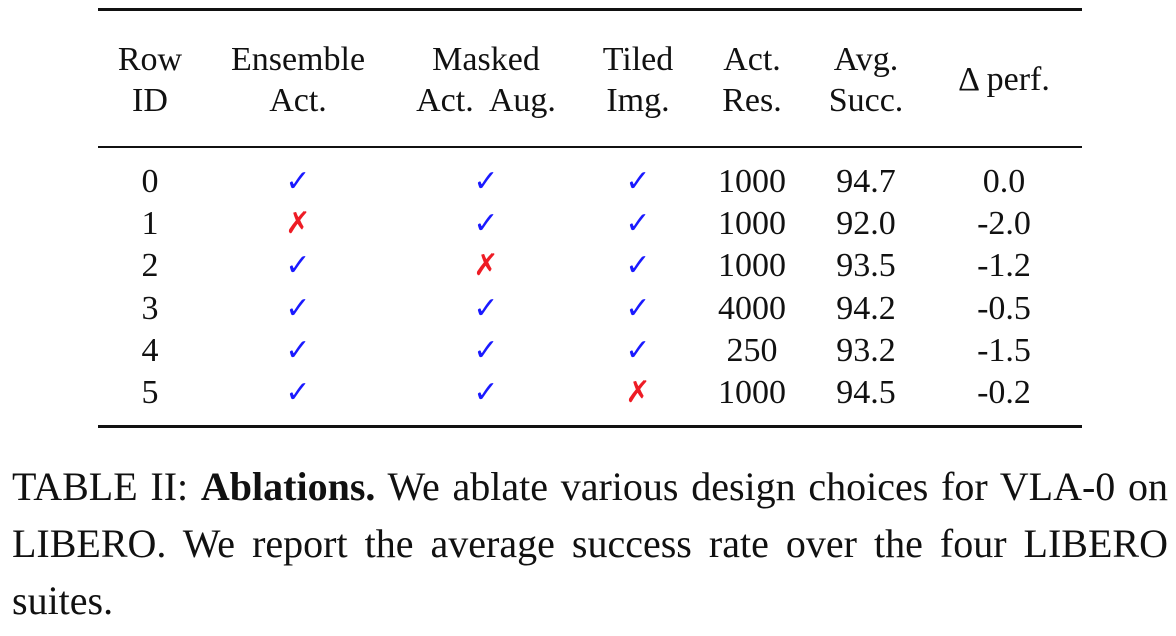 The image size is (1176, 636). I want to click on header-cell: Row, so click(150, 59).